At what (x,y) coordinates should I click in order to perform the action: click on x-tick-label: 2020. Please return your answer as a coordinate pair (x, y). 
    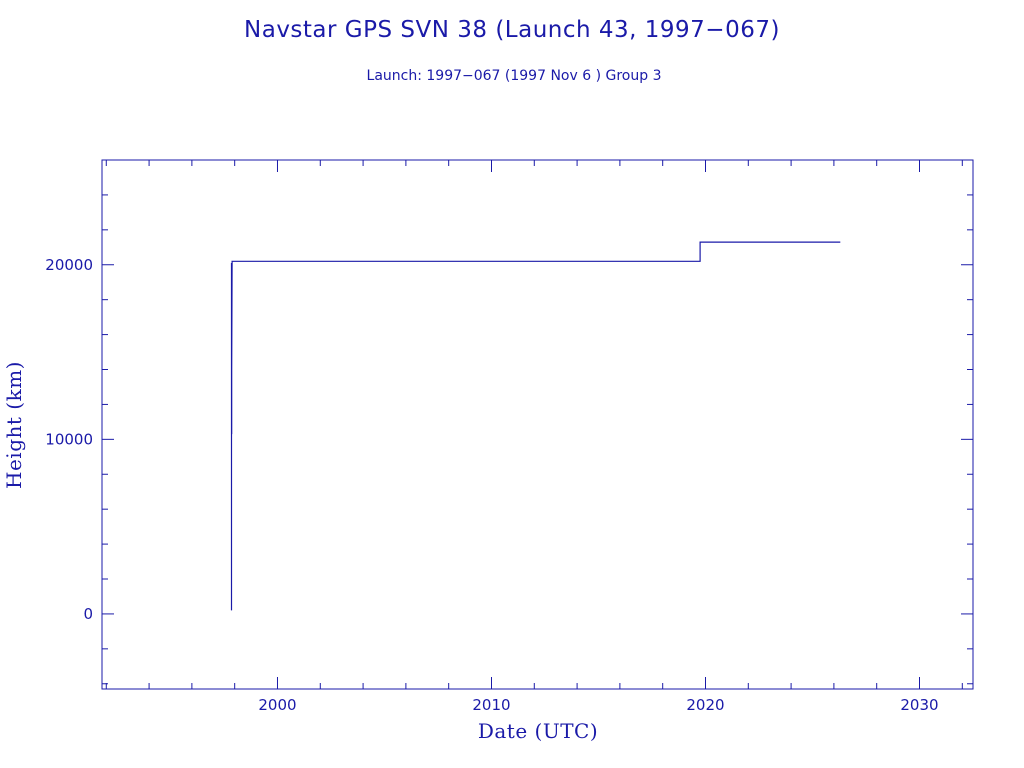
    Looking at the image, I should click on (705, 705).